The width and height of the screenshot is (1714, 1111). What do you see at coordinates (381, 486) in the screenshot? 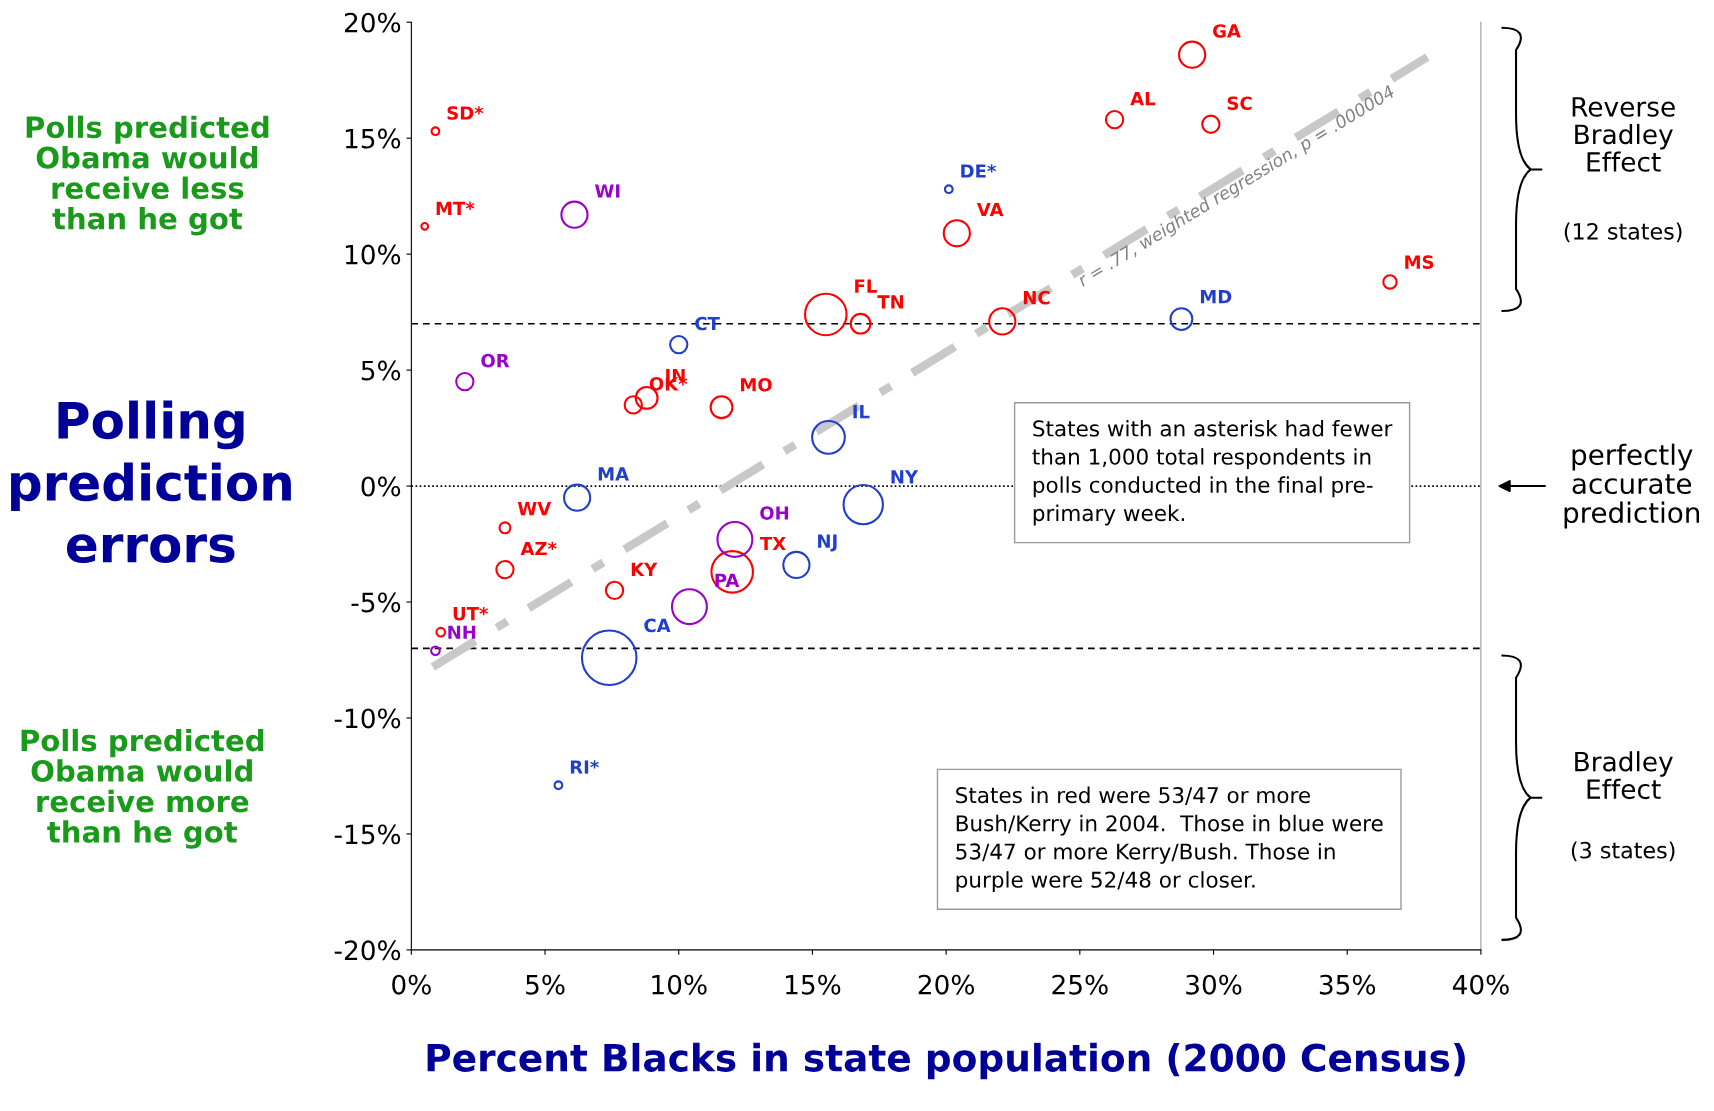
I see `y-tick-label: 0%` at bounding box center [381, 486].